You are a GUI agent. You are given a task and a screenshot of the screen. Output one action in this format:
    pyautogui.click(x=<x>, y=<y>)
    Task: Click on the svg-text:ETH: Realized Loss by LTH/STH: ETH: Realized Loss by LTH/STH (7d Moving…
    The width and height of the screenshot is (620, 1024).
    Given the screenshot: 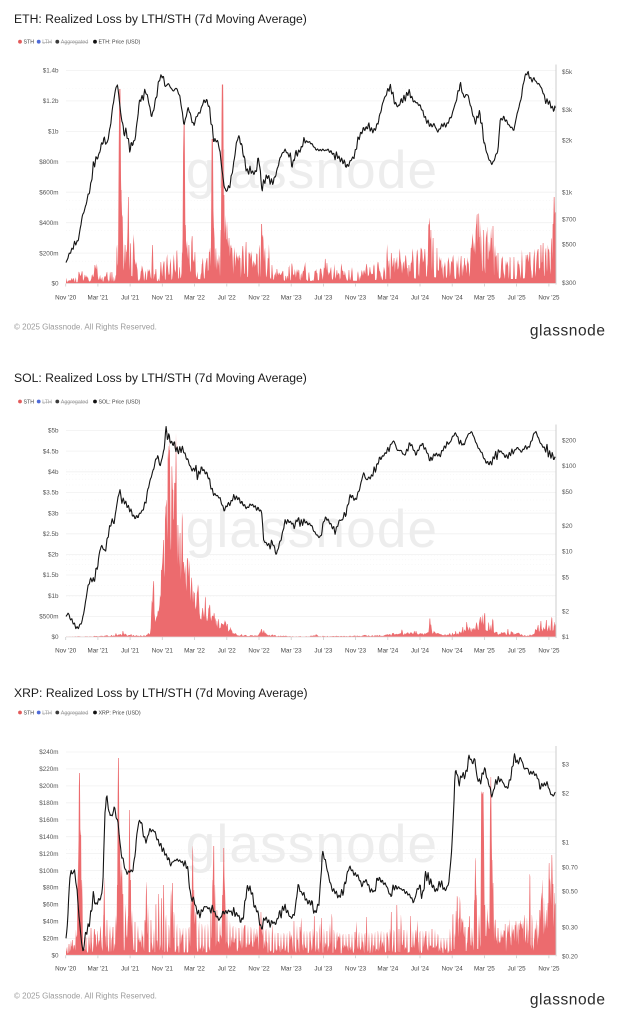 What is the action you would take?
    pyautogui.click(x=160, y=19)
    